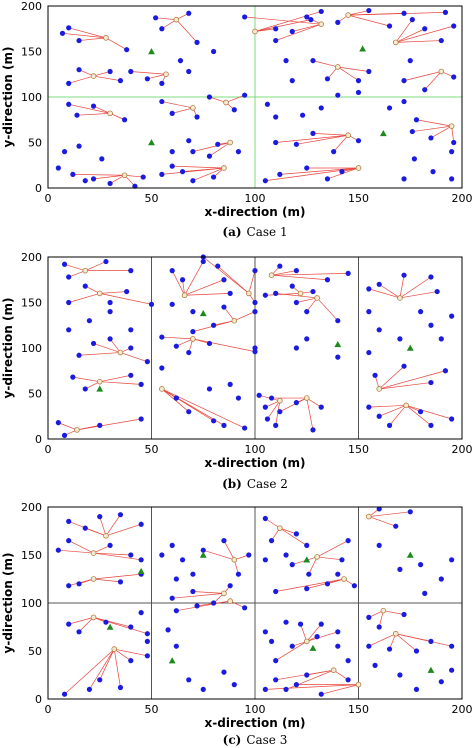 The width and height of the screenshot is (474, 748). I want to click on panel-c-xtick-100: 100, so click(255, 709).